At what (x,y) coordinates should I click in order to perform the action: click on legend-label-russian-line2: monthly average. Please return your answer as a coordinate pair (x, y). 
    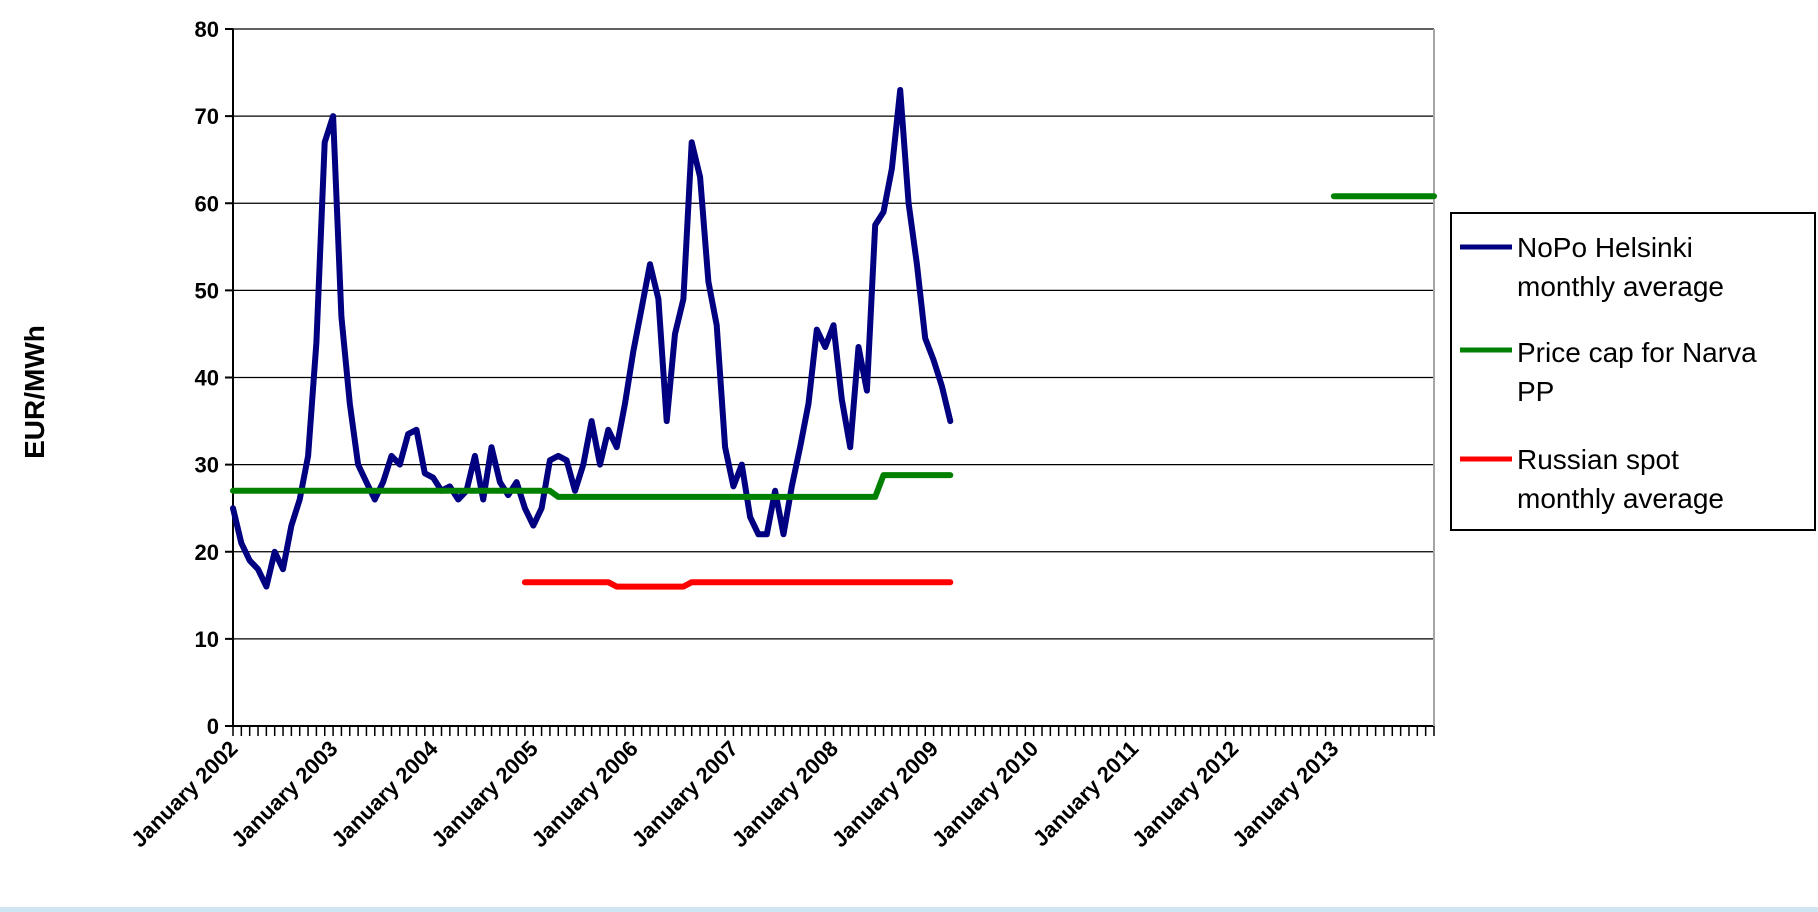
    Looking at the image, I should click on (1620, 498).